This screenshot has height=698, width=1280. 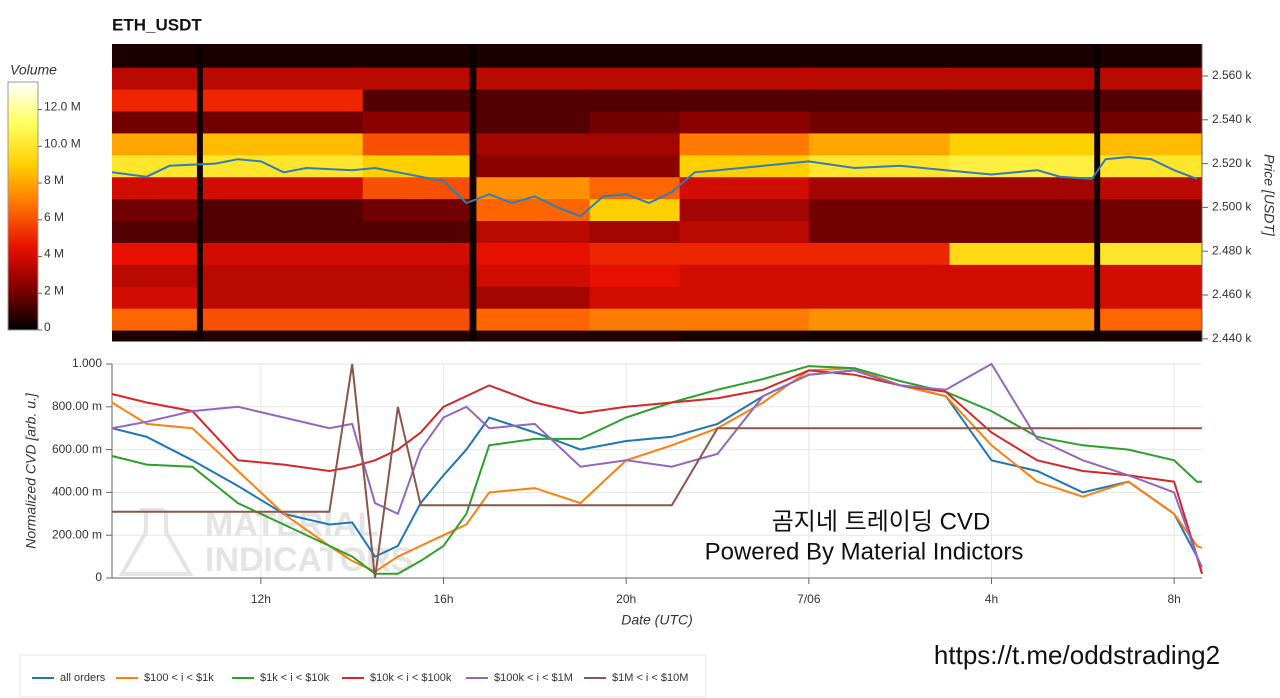 What do you see at coordinates (1173, 599) in the screenshot?
I see `x-tick-label: 8h` at bounding box center [1173, 599].